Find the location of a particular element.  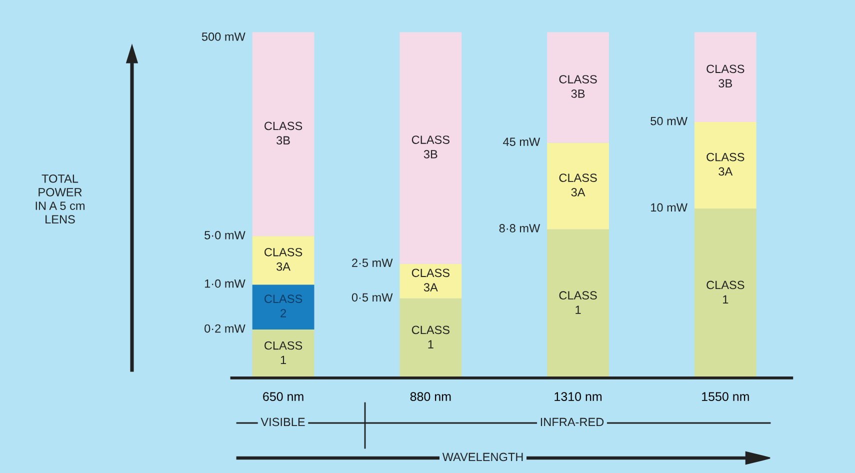

annotation: 2·5 mW is located at coordinates (372, 262).